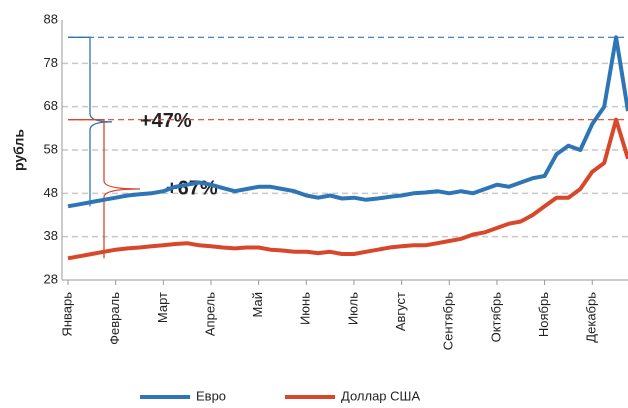 This screenshot has width=628, height=408. I want to click on x-tick-label: Ноябрь, so click(543, 314).